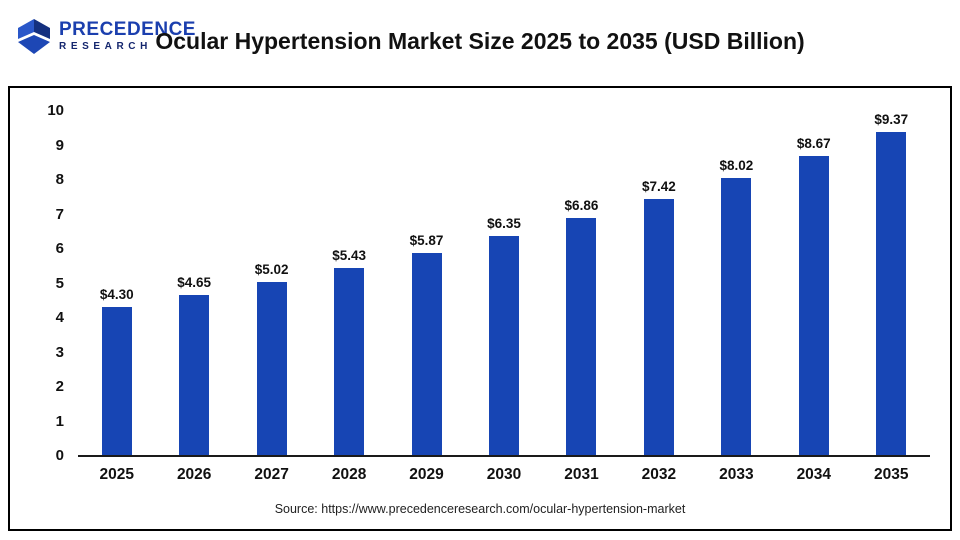  I want to click on x-axis-label: 2027, so click(271, 474).